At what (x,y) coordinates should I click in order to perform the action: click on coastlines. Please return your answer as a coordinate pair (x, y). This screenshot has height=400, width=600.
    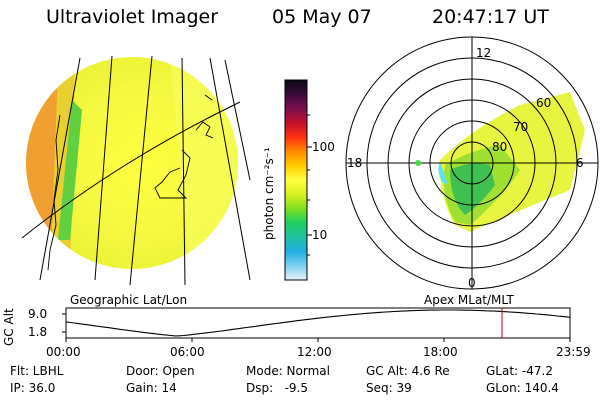
    Looking at the image, I should click on (130, 182).